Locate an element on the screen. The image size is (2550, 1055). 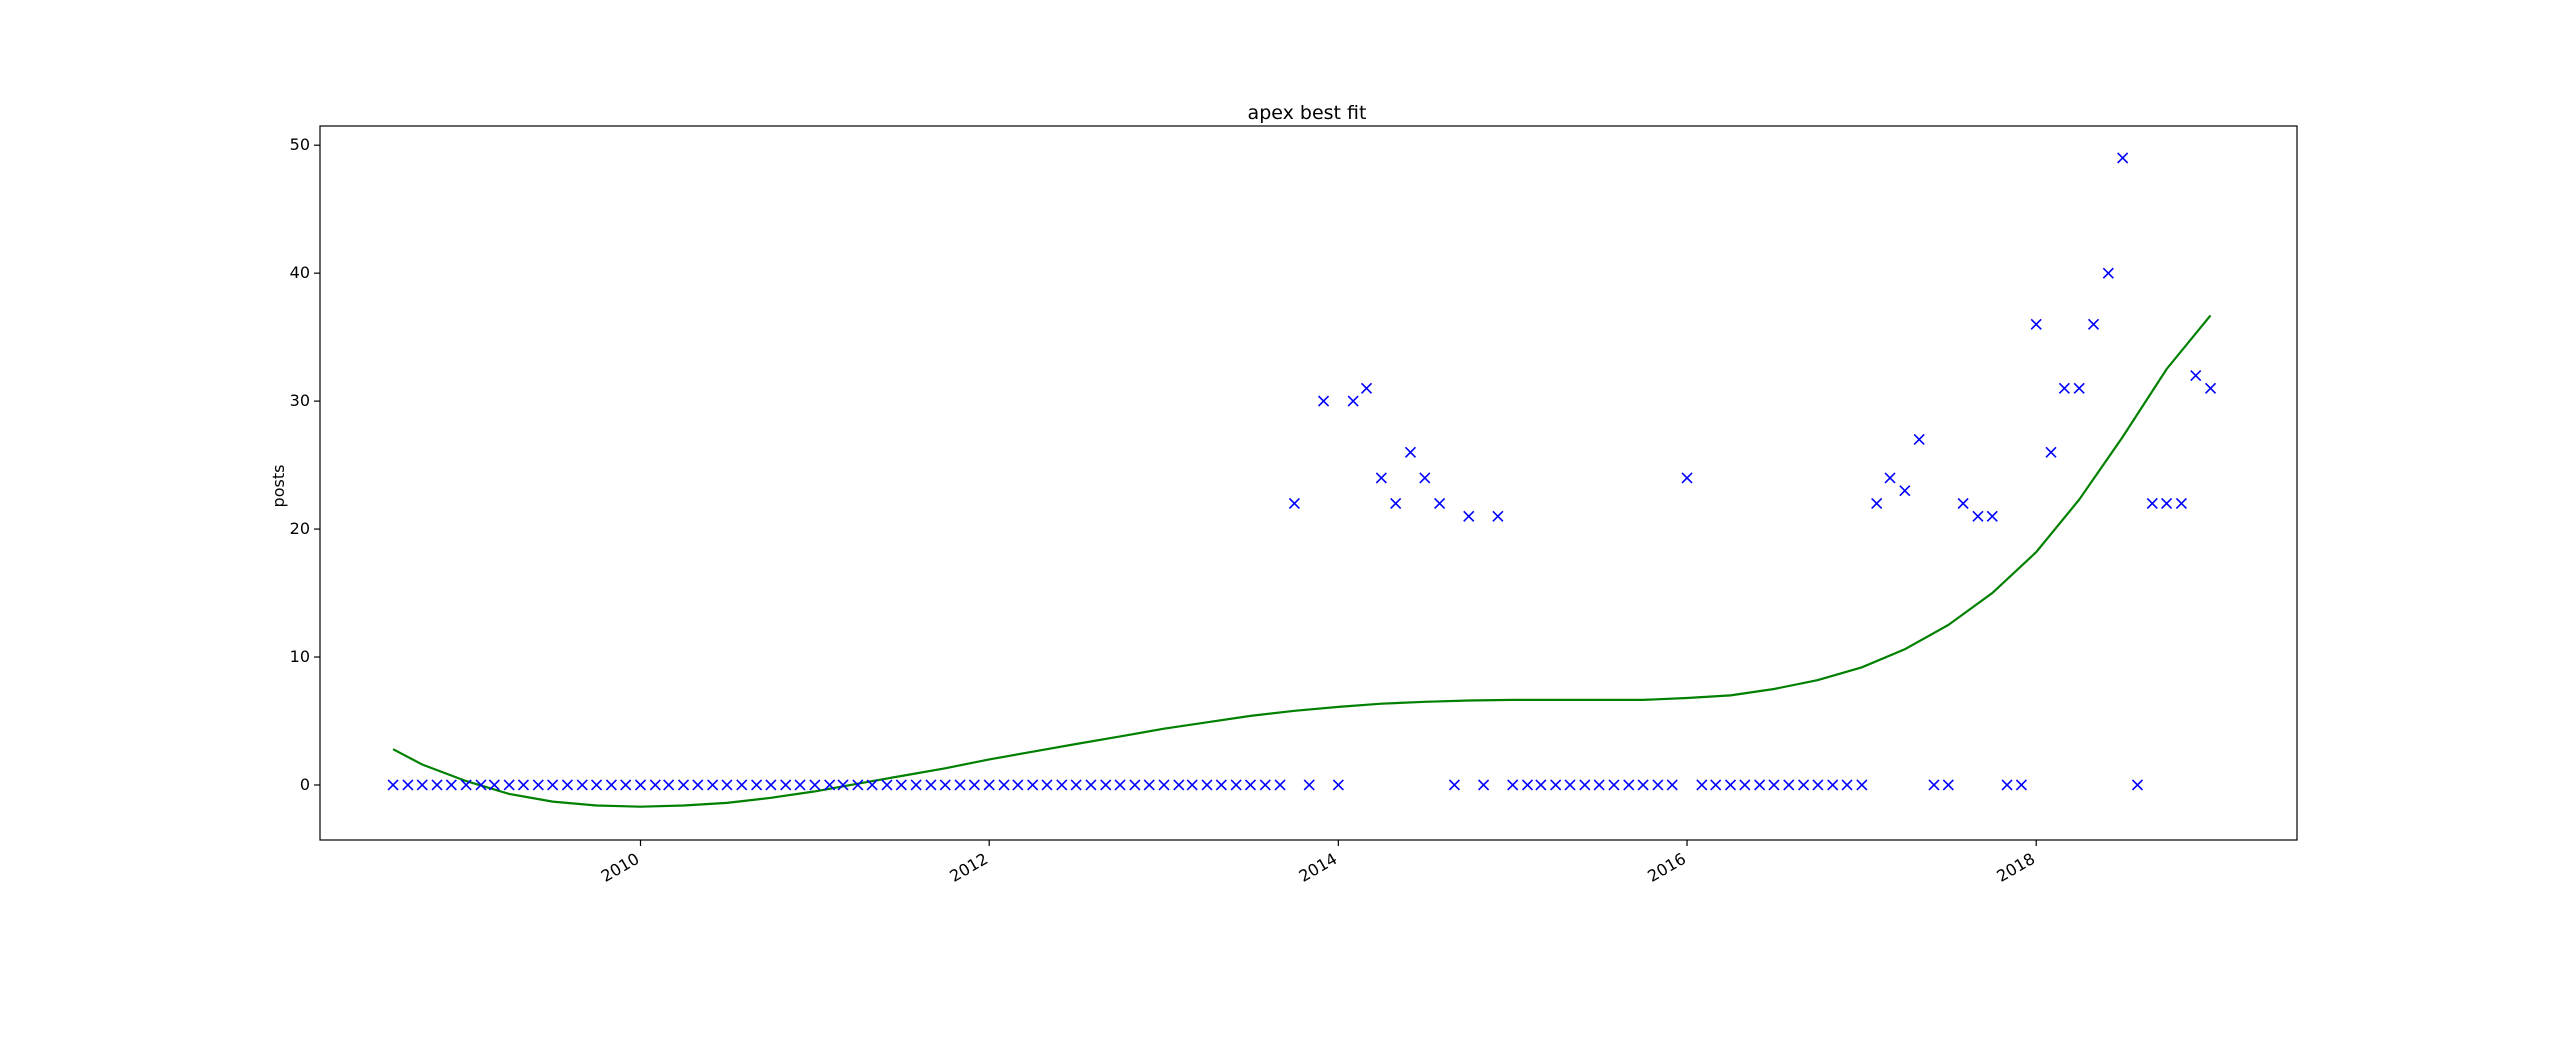
y-tick-label: 40 is located at coordinates (300, 272).